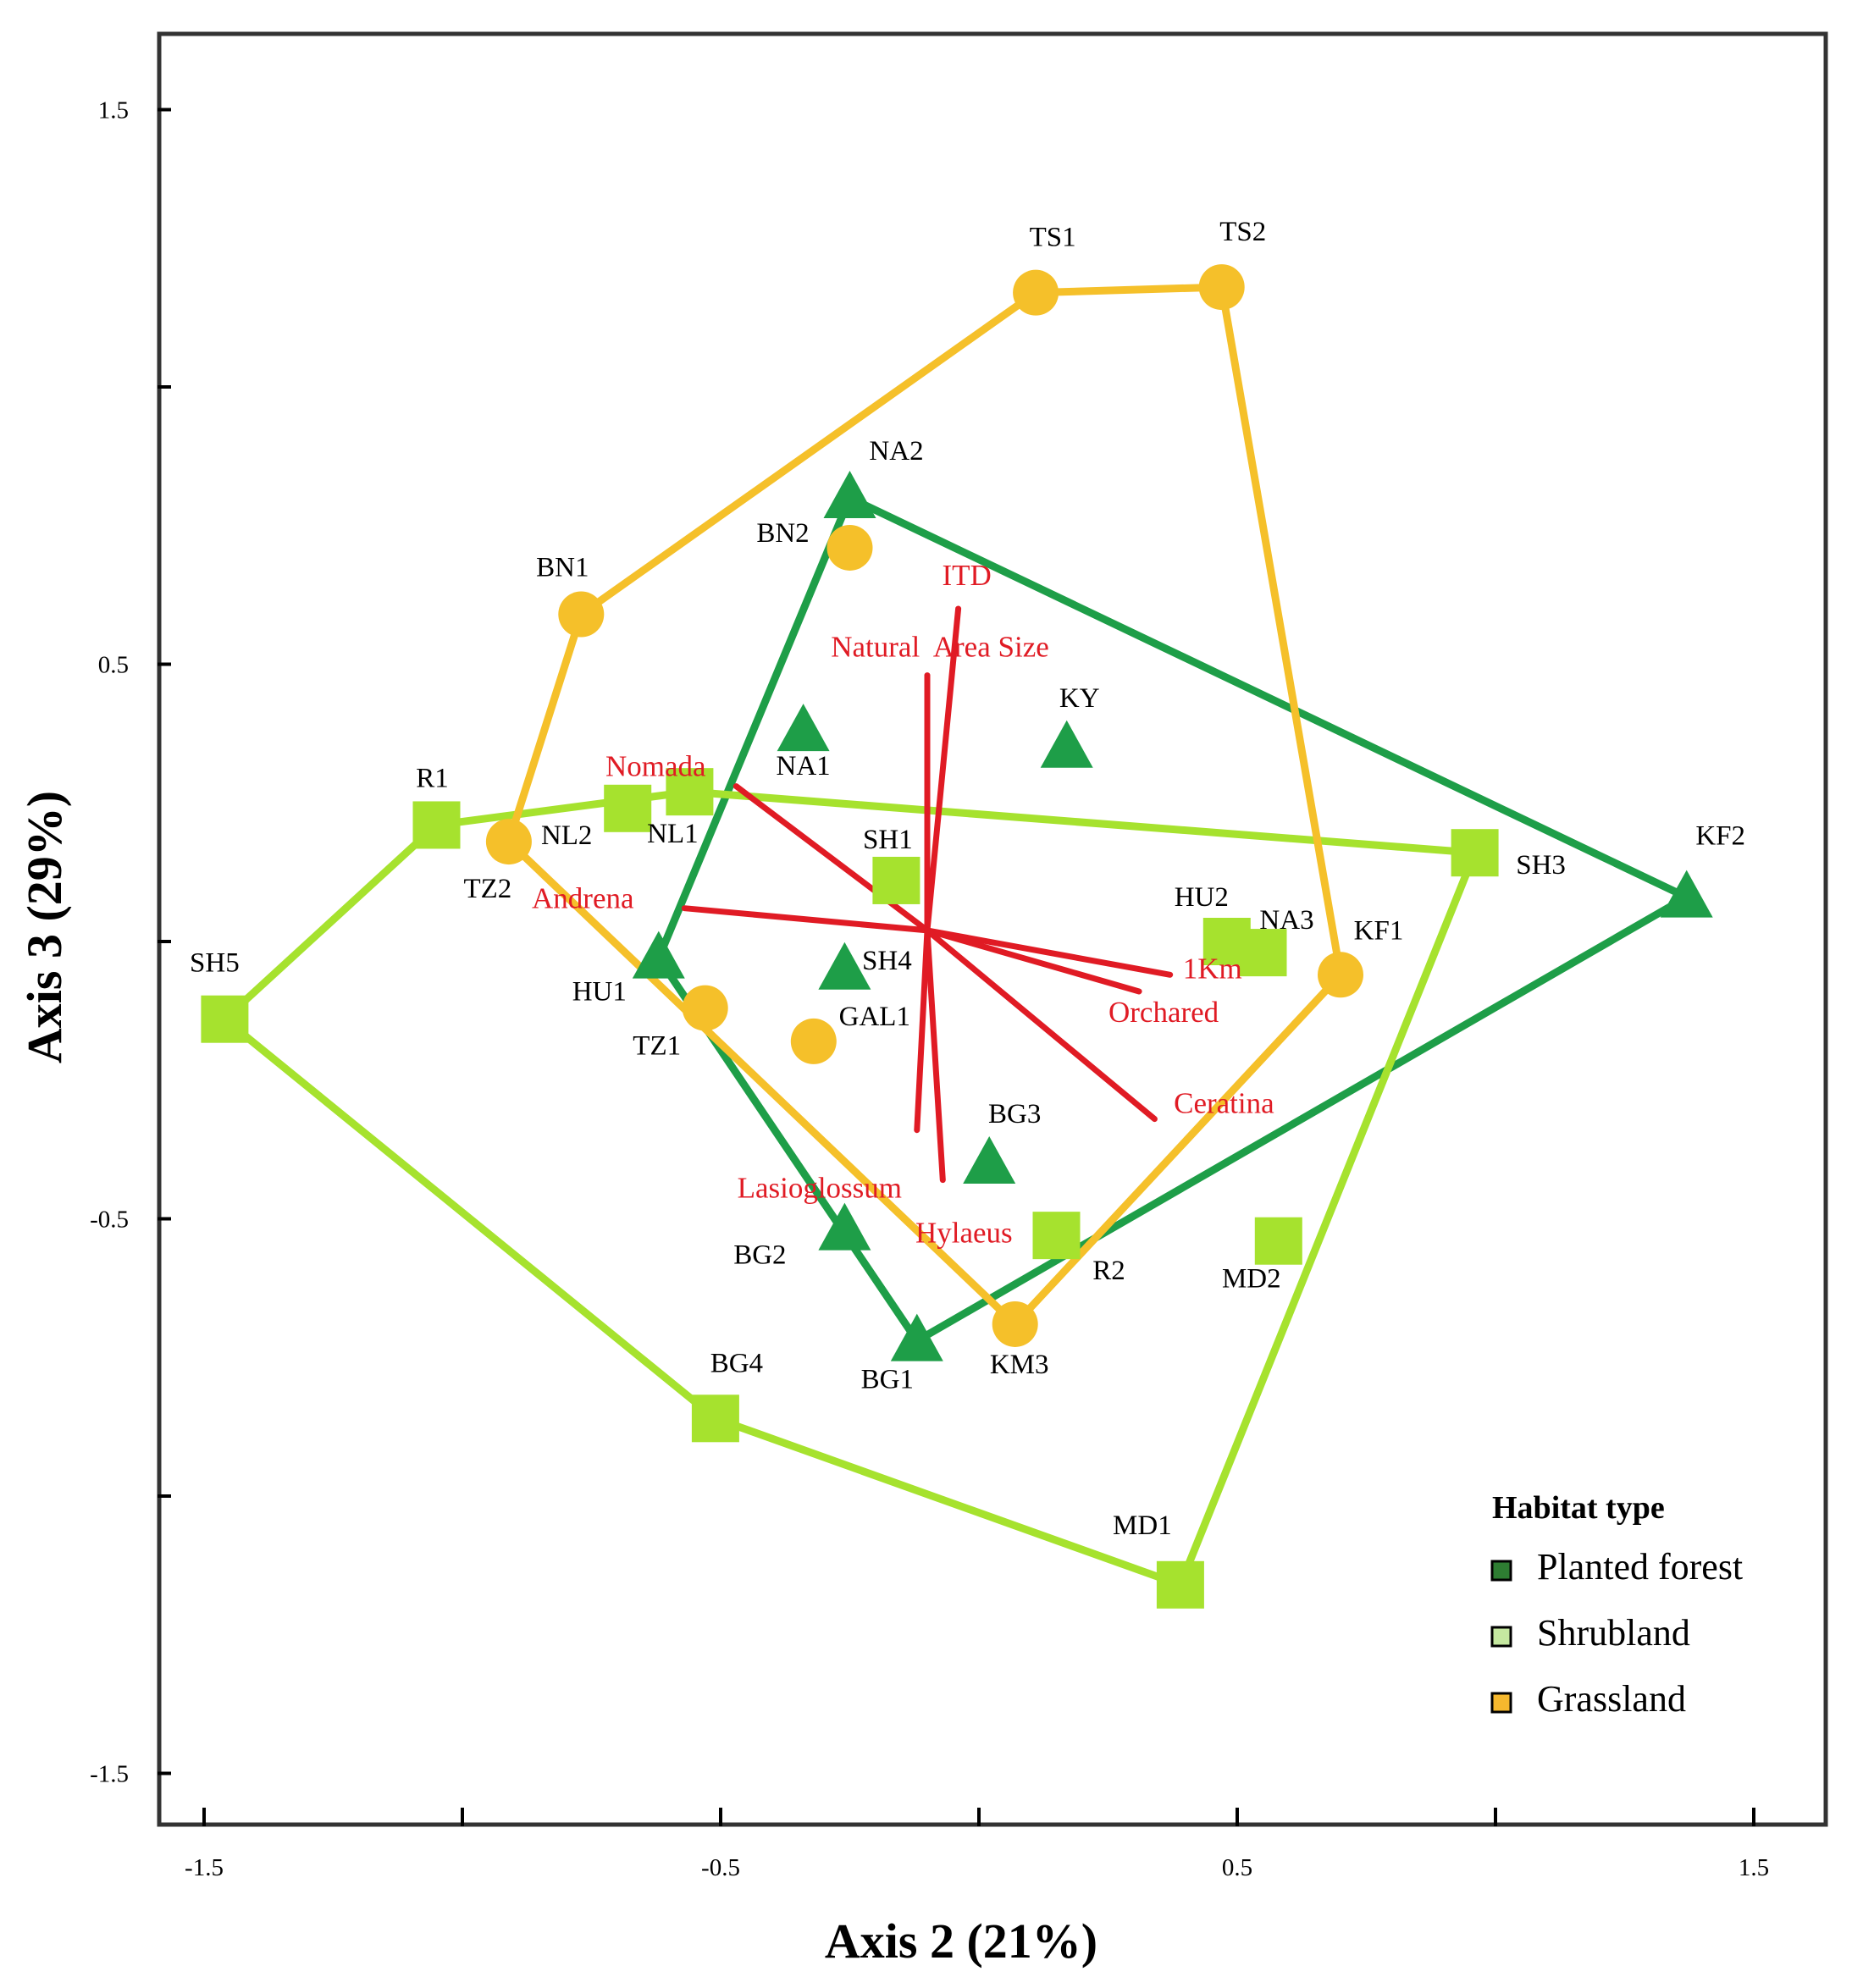 The width and height of the screenshot is (1852, 1988). I want to click on marker-bn1, so click(581, 614).